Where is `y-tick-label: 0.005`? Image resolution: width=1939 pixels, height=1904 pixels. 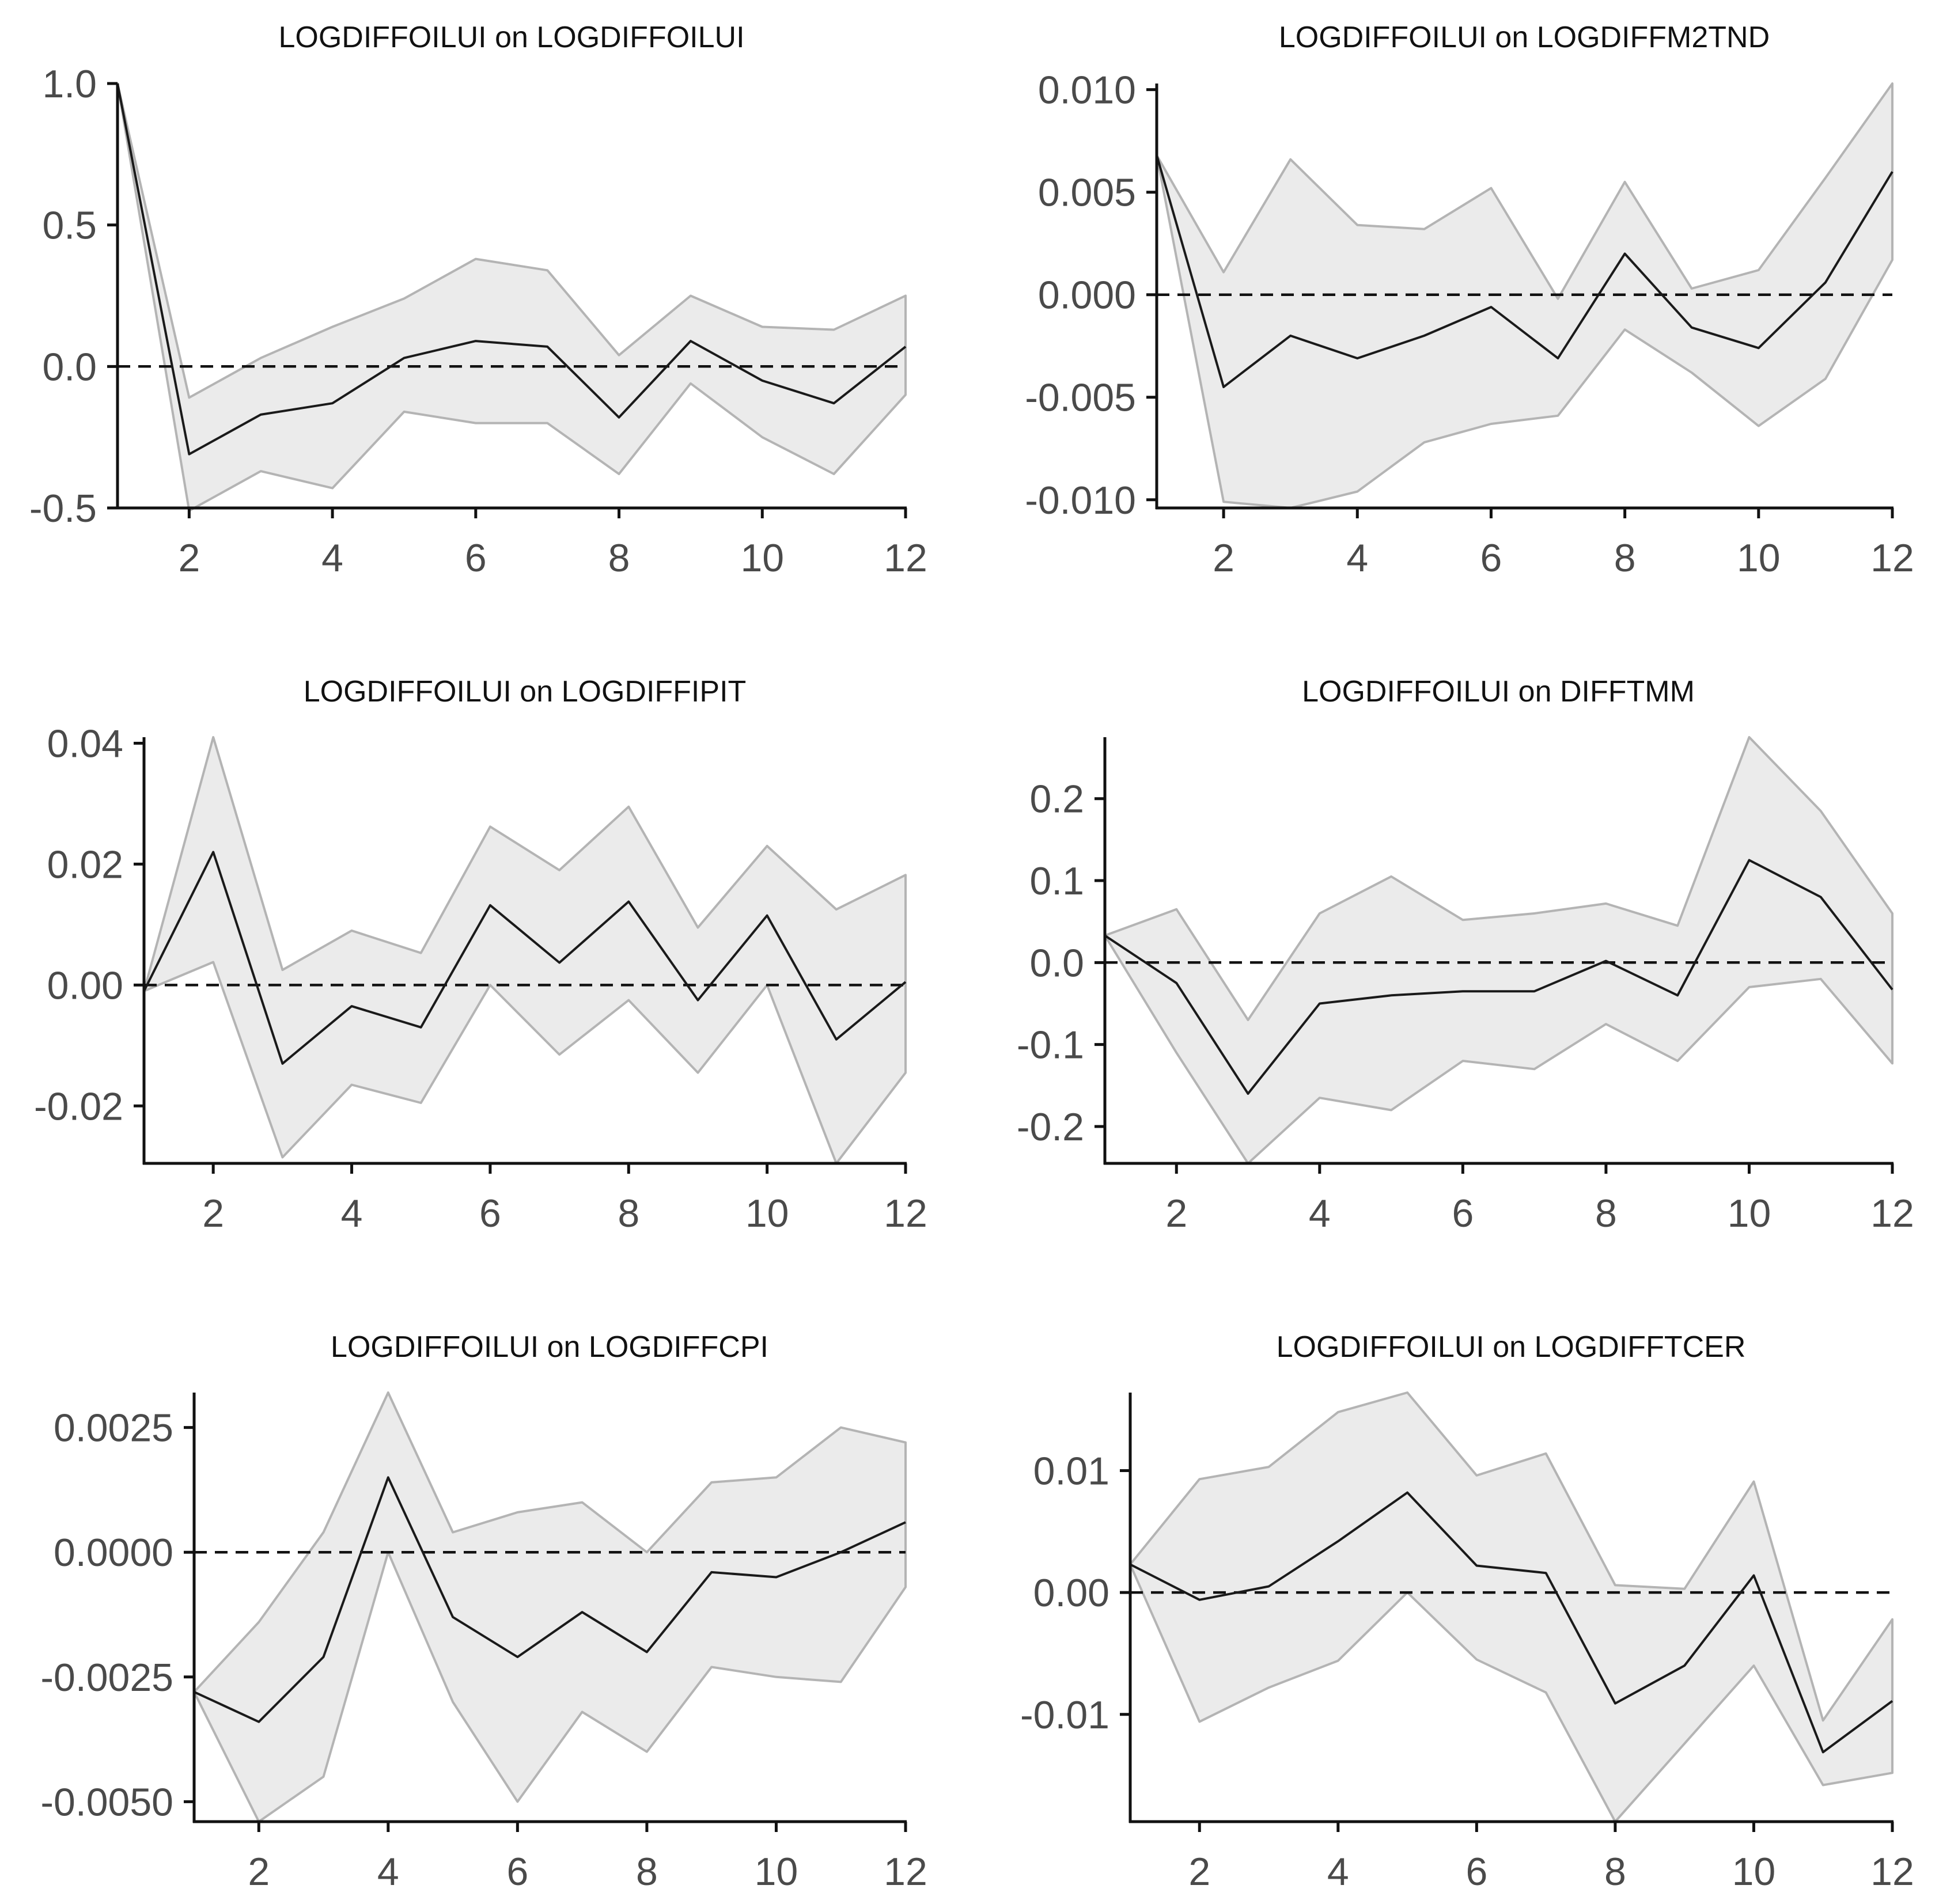
y-tick-label: 0.005 is located at coordinates (1087, 193).